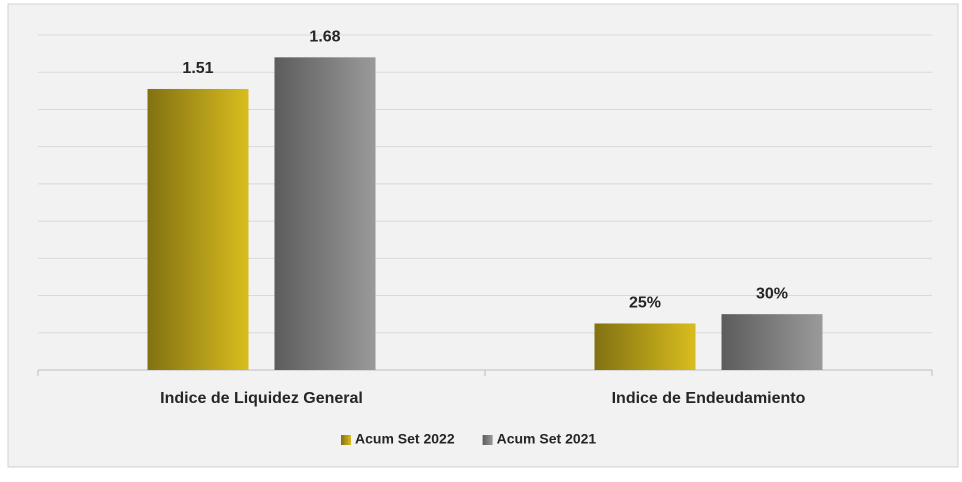  I want to click on legend-label: Acum Set 2021, so click(547, 439).